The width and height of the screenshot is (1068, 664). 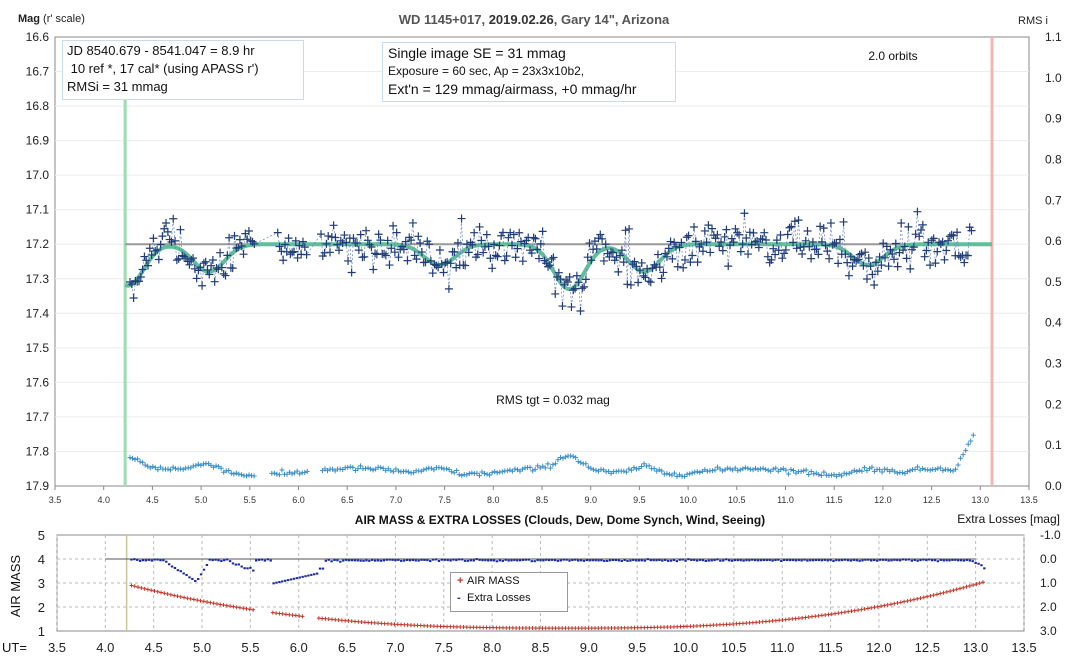 I want to click on bottom-y-tick-label: 5, so click(x=41, y=535).